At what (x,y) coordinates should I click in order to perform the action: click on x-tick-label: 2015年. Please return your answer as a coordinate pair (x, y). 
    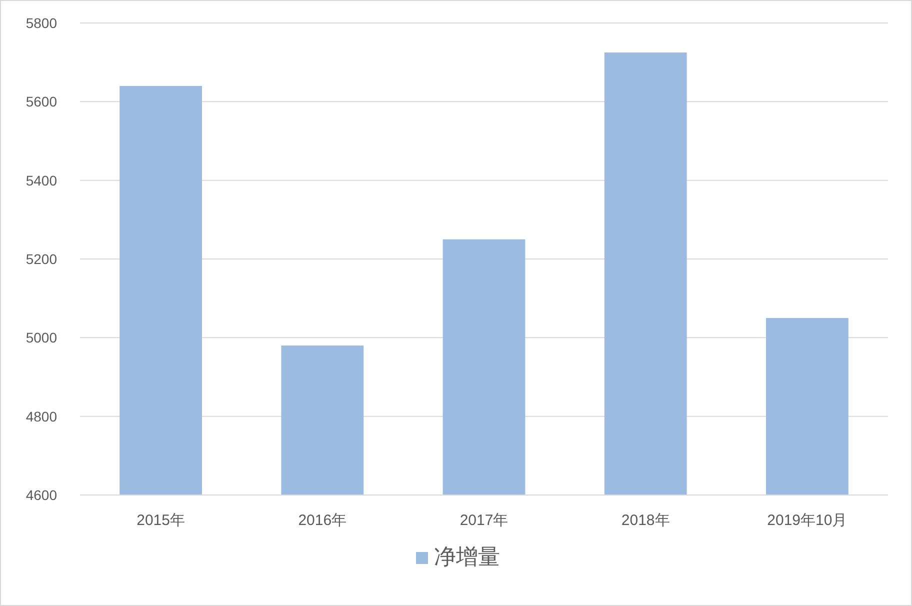
    Looking at the image, I should click on (160, 520).